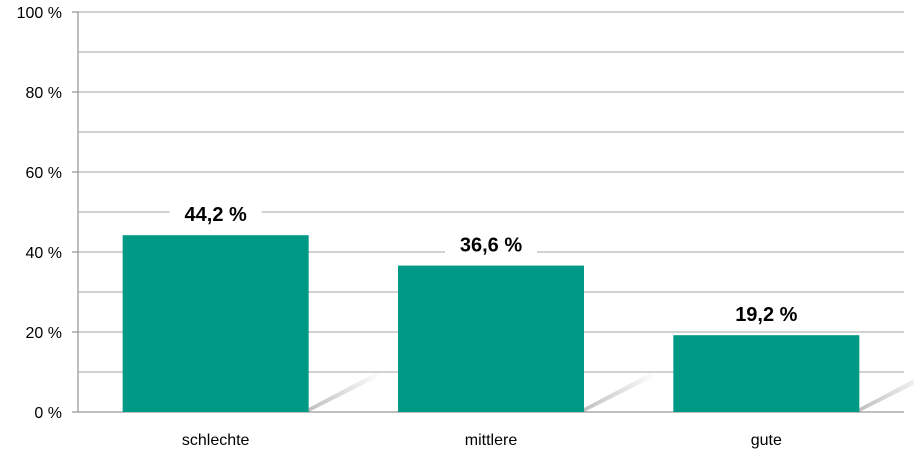  What do you see at coordinates (766, 440) in the screenshot?
I see `x-category-label: gute` at bounding box center [766, 440].